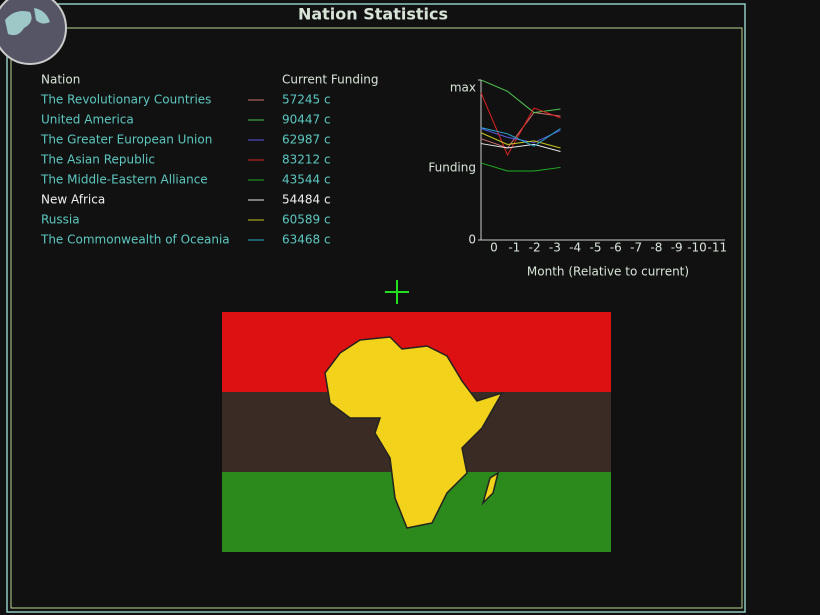 Image resolution: width=820 pixels, height=615 pixels. I want to click on globe-land, so click(27, 22).